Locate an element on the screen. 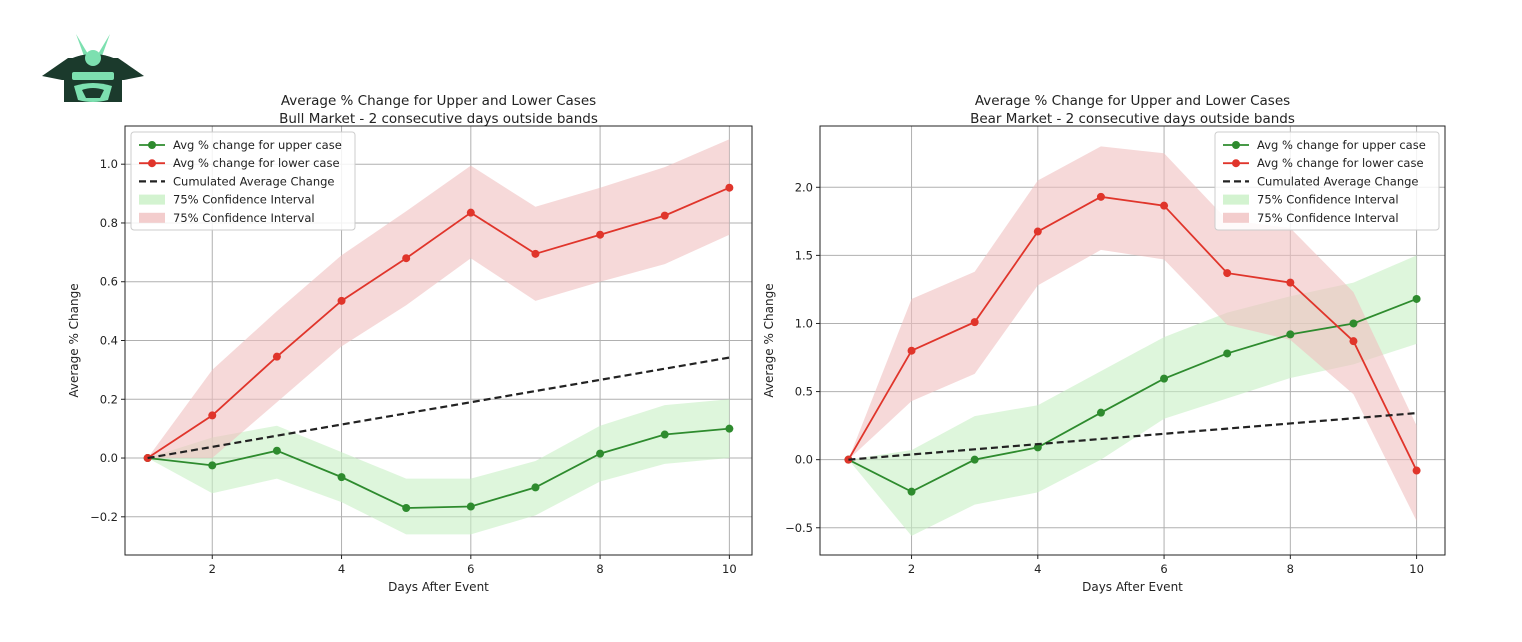  y-tick-label: 1.5 is located at coordinates (804, 255).